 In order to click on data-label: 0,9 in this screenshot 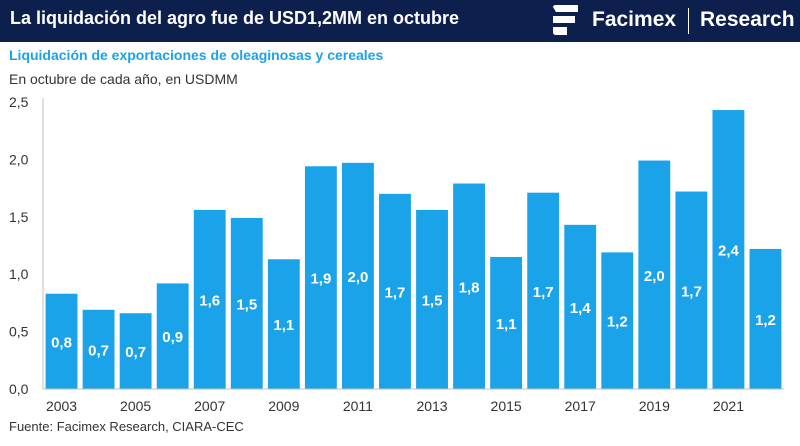, I will do `click(172, 337)`.